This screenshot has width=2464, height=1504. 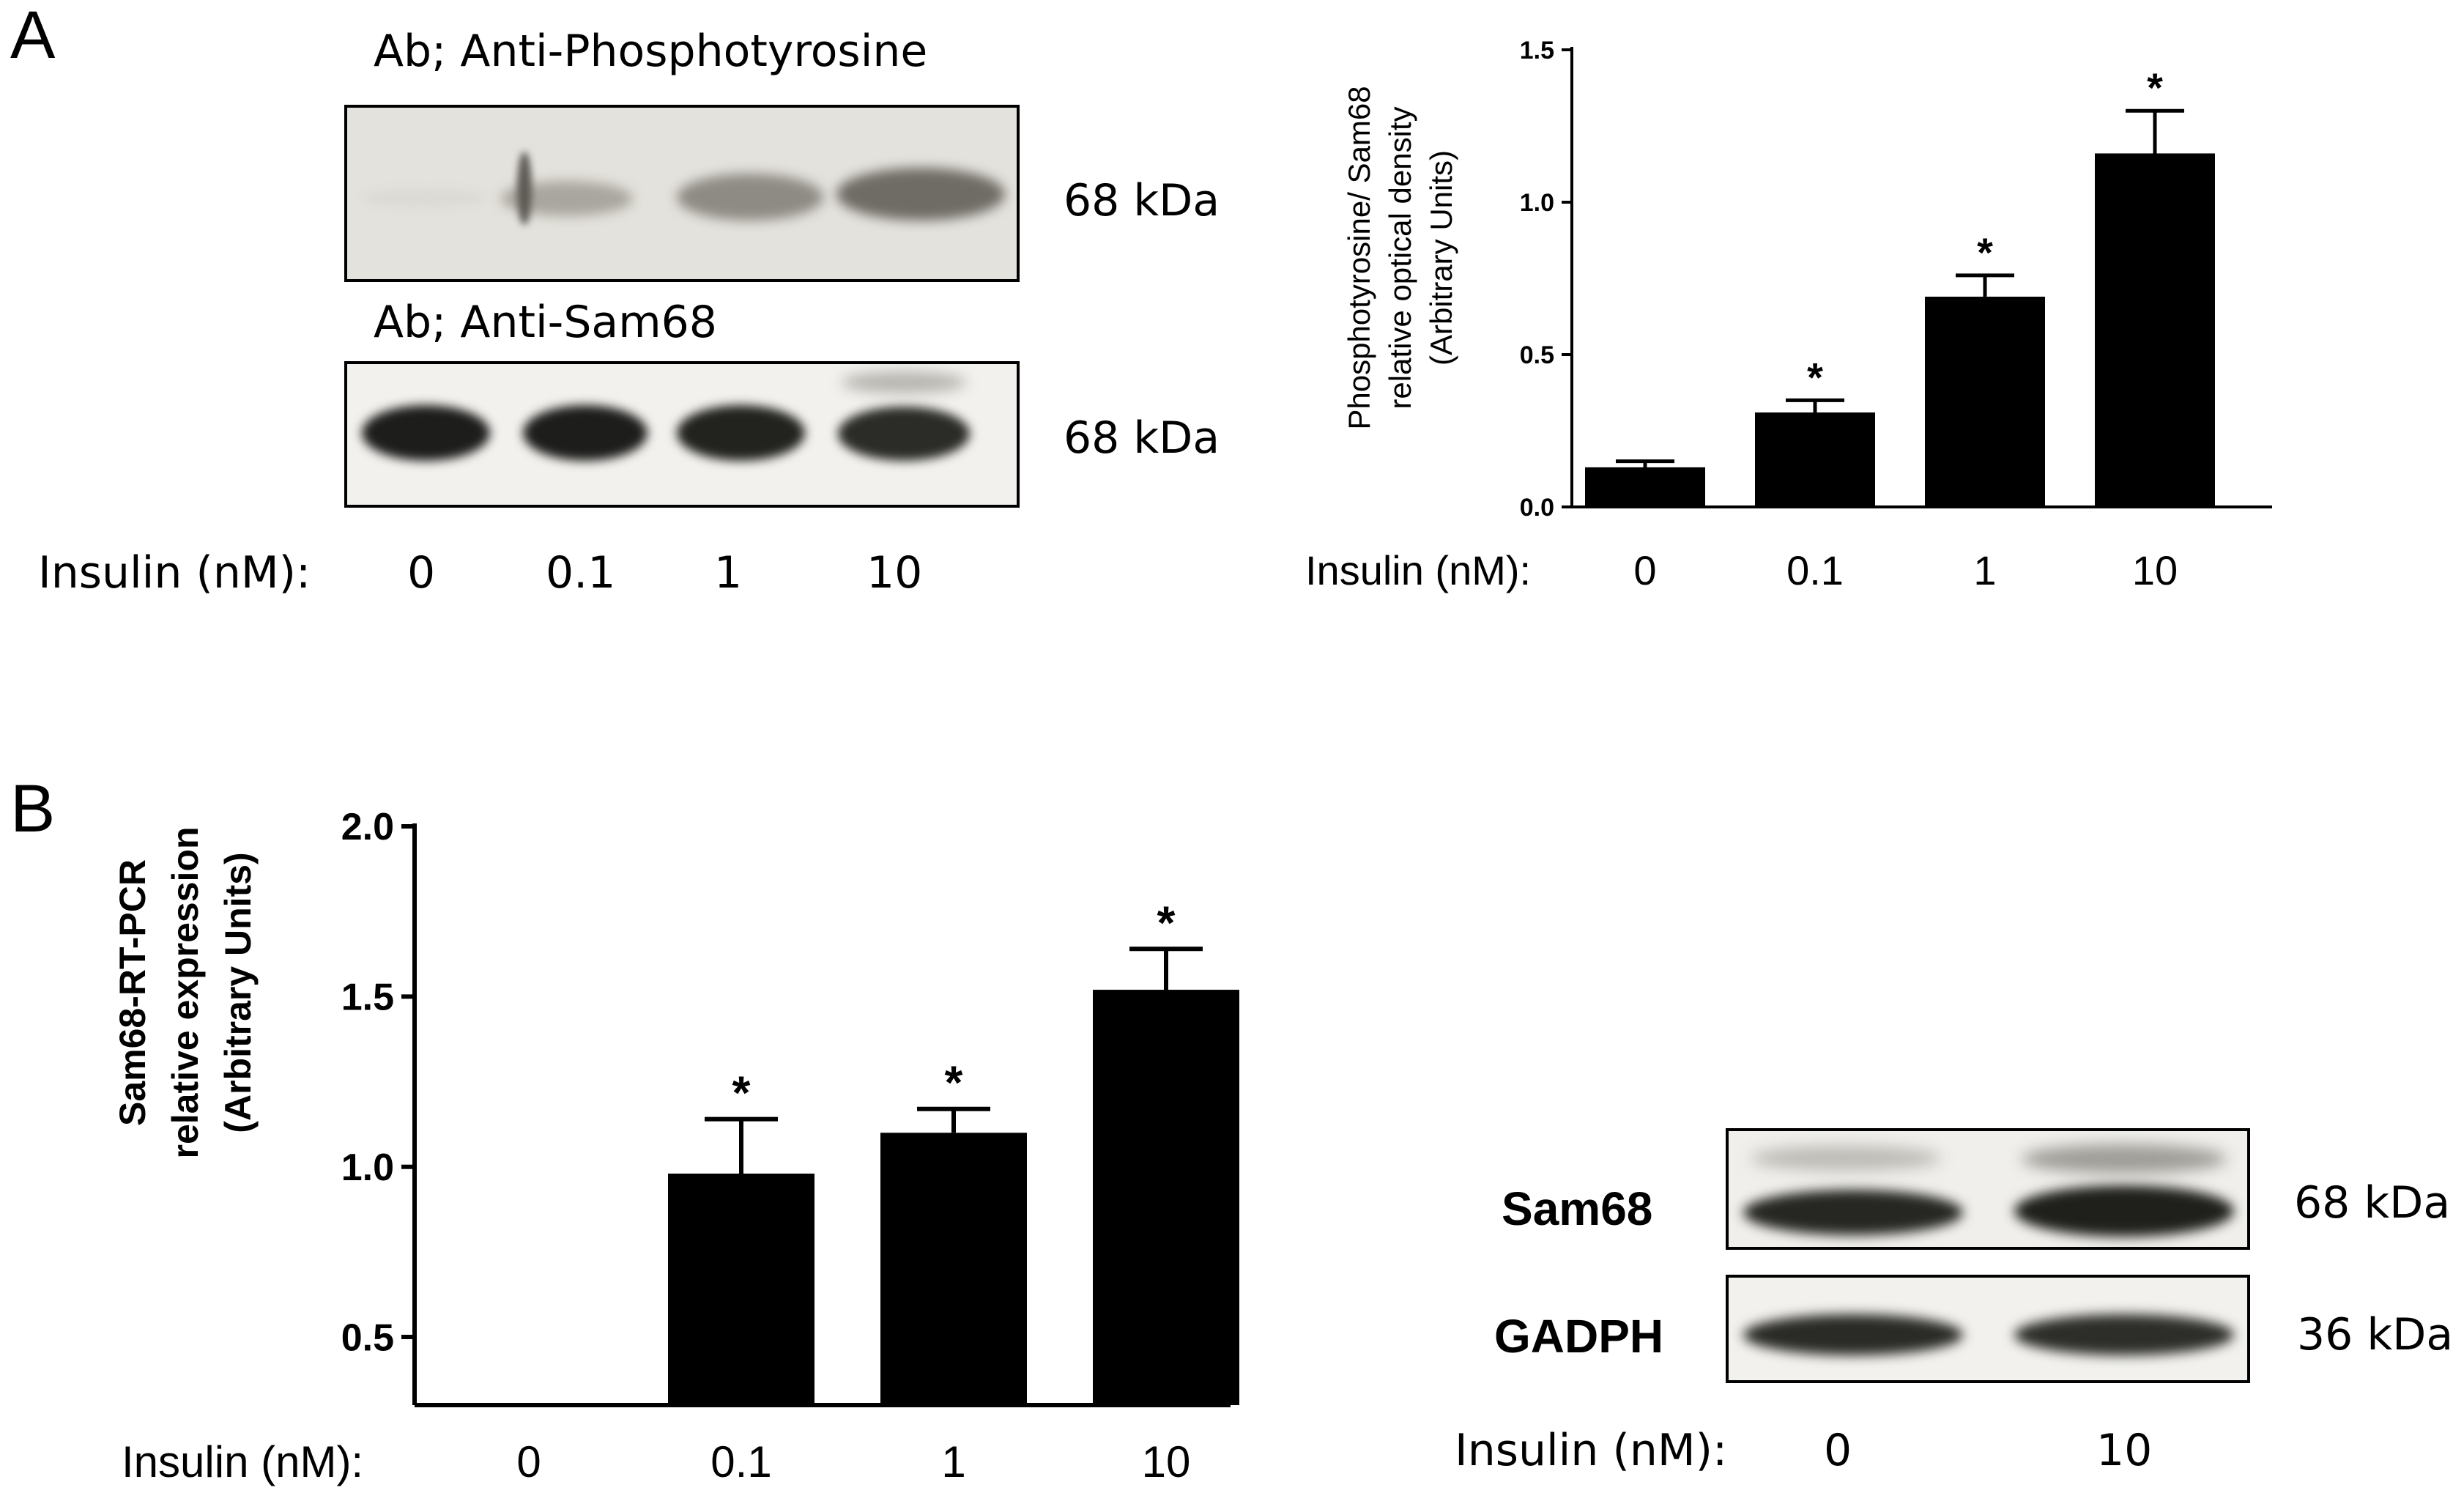 I want to click on panel-b-letter: B, so click(x=33, y=808).